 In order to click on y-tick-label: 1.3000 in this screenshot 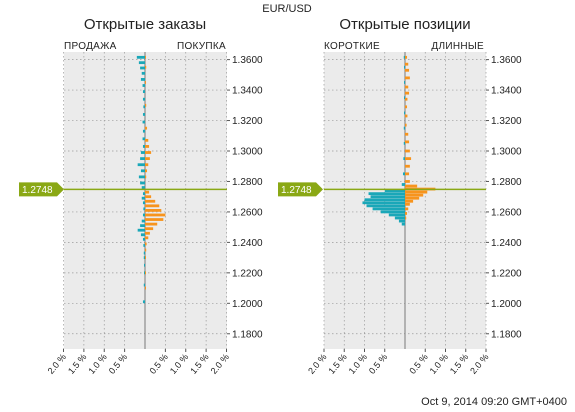, I will do `click(506, 152)`.